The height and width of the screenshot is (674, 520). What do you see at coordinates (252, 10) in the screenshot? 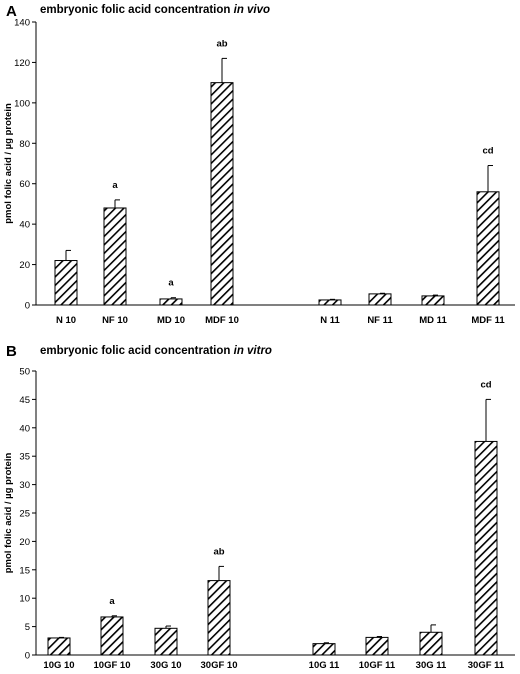
I see `panel-a-title-italic: in vivo` at bounding box center [252, 10].